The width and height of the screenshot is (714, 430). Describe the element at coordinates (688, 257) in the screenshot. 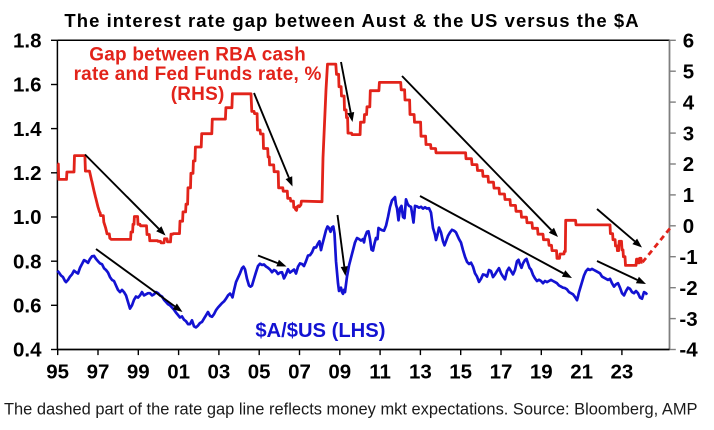

I see `svg-text: -1` at that location.